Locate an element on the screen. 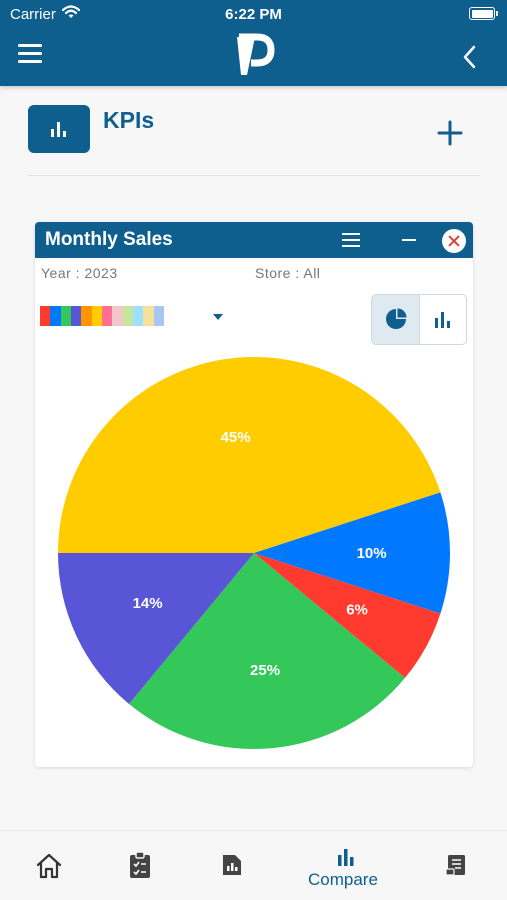 Image resolution: width=507 pixels, height=900 pixels. tab-checklist is located at coordinates (140, 865).